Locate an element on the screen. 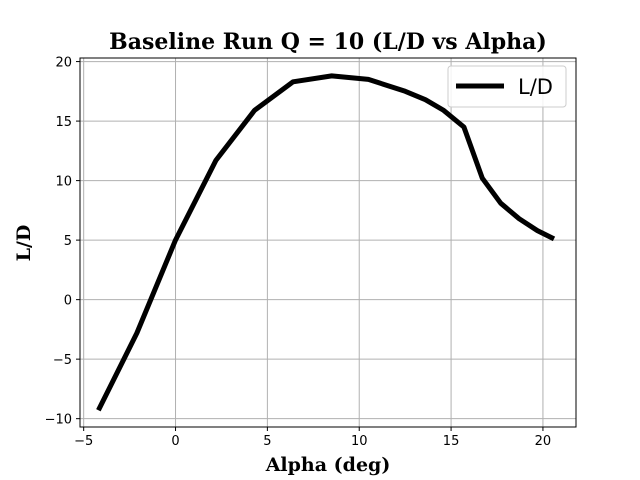 The image size is (640, 480). x-axis-label: Alpha (deg) is located at coordinates (328, 465).